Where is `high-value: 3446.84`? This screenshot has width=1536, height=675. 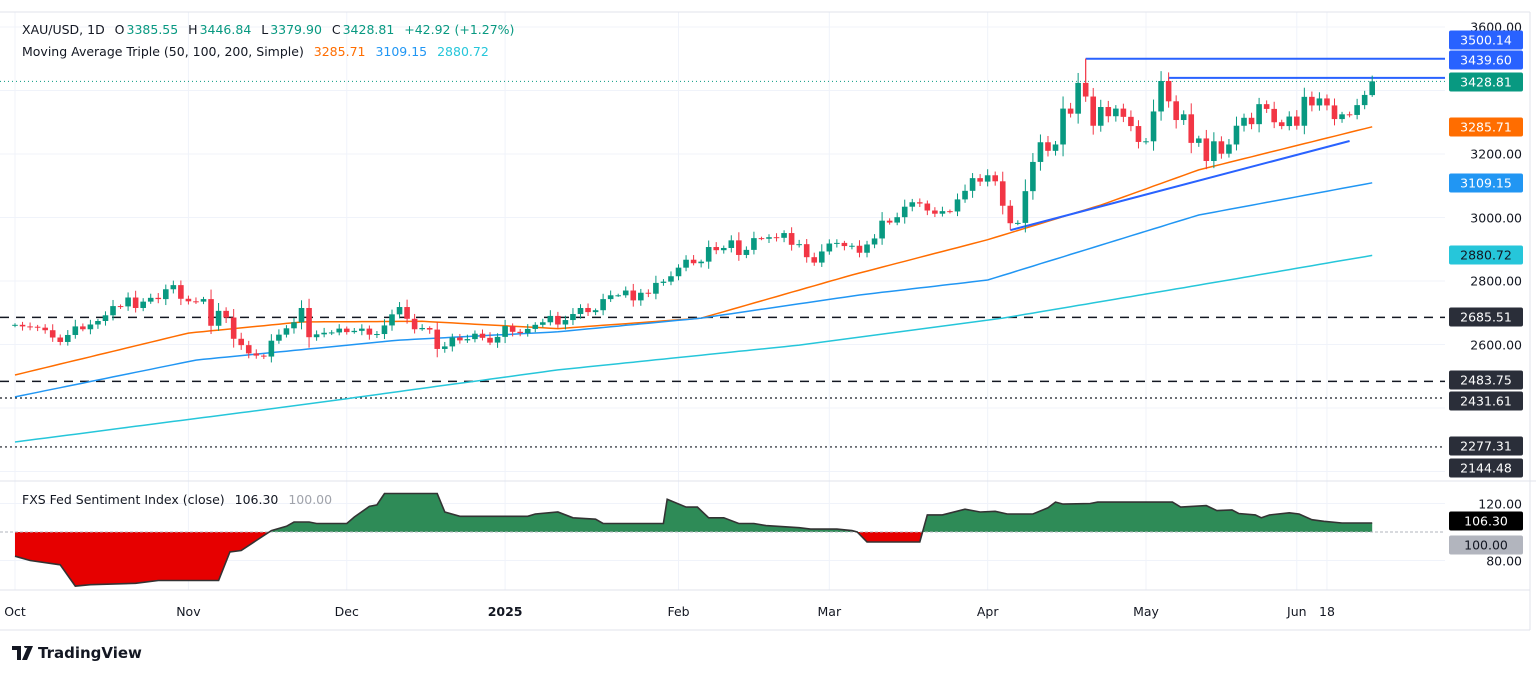
high-value: 3446.84 is located at coordinates (225, 29).